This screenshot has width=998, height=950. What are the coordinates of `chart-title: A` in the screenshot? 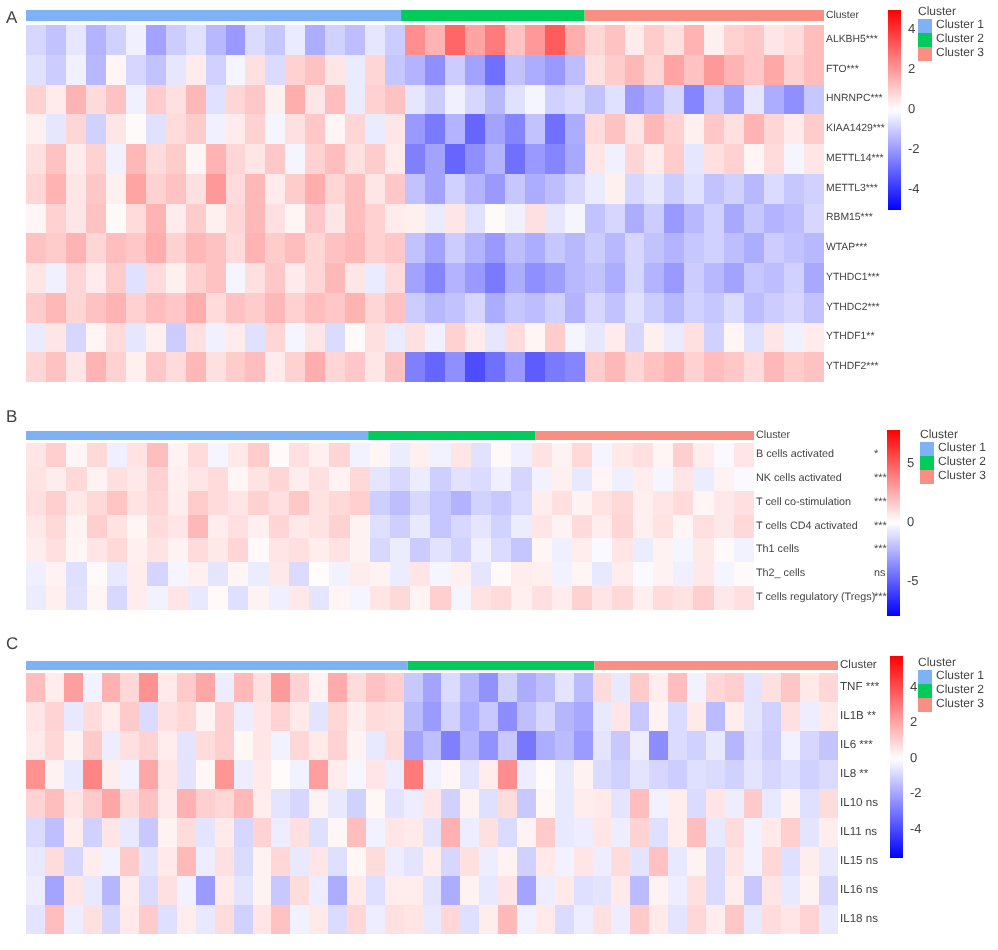 It's located at (12, 17).